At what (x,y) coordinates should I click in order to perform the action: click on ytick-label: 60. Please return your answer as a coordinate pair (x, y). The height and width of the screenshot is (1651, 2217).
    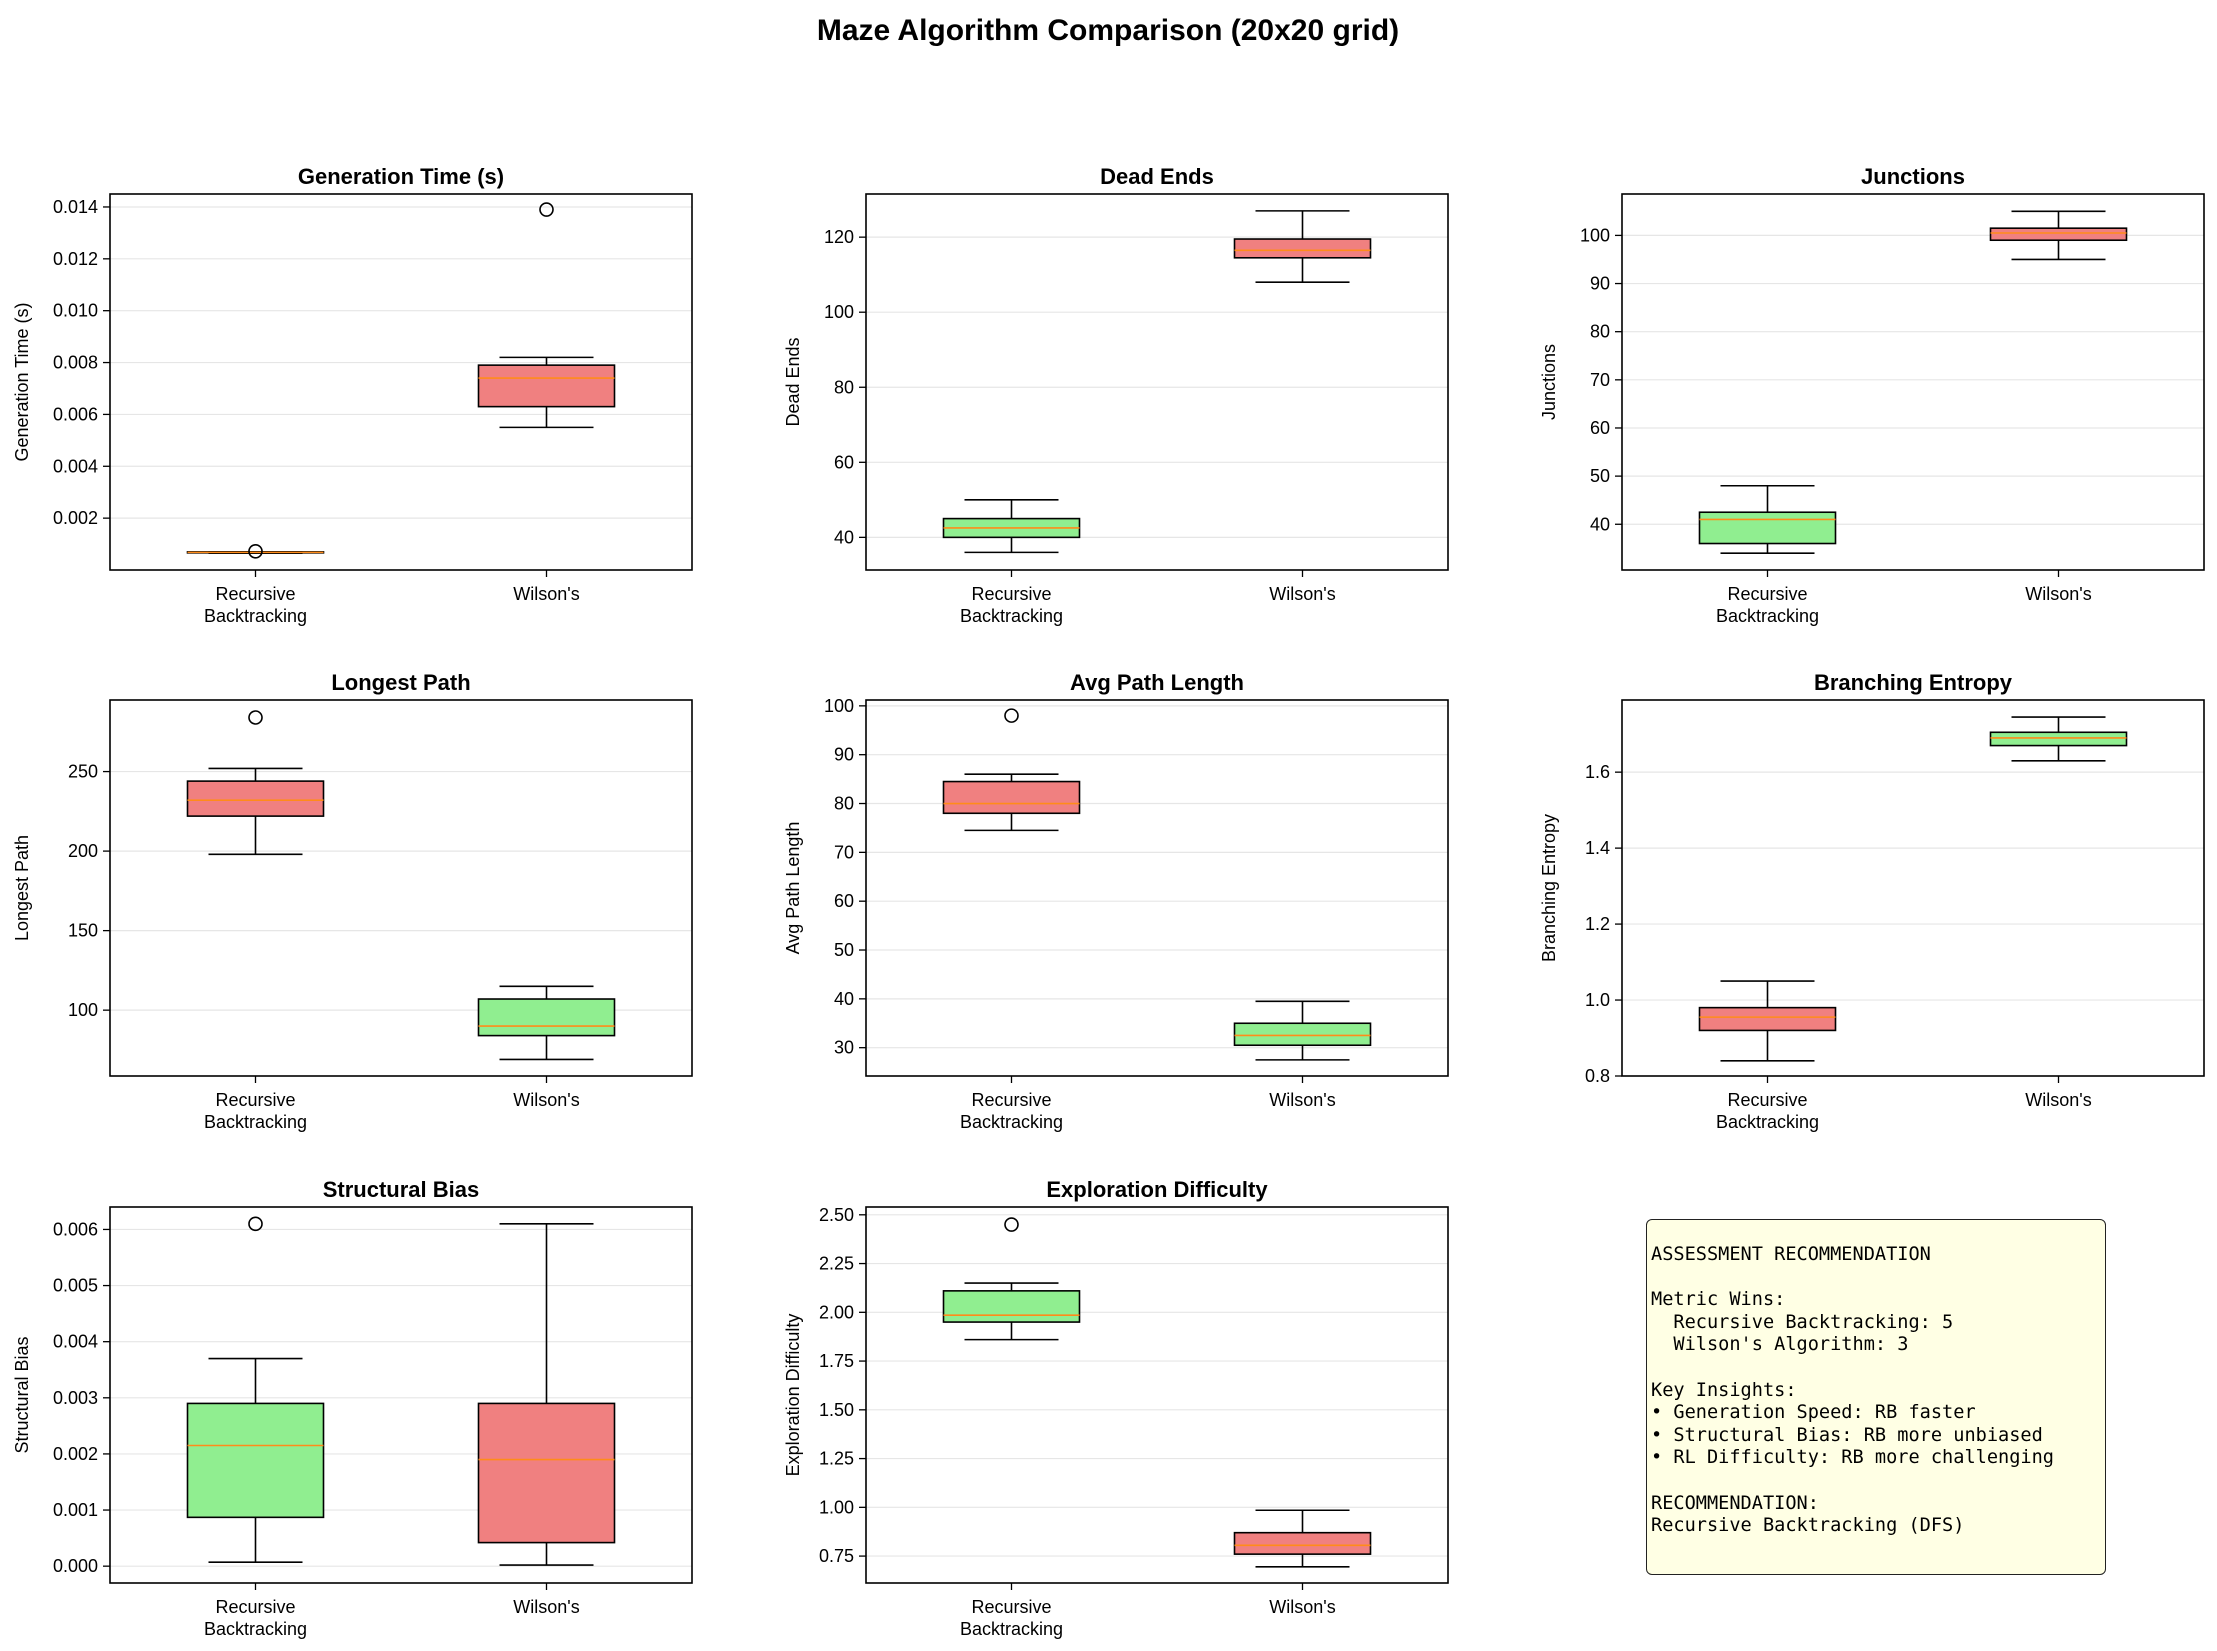
    Looking at the image, I should click on (844, 901).